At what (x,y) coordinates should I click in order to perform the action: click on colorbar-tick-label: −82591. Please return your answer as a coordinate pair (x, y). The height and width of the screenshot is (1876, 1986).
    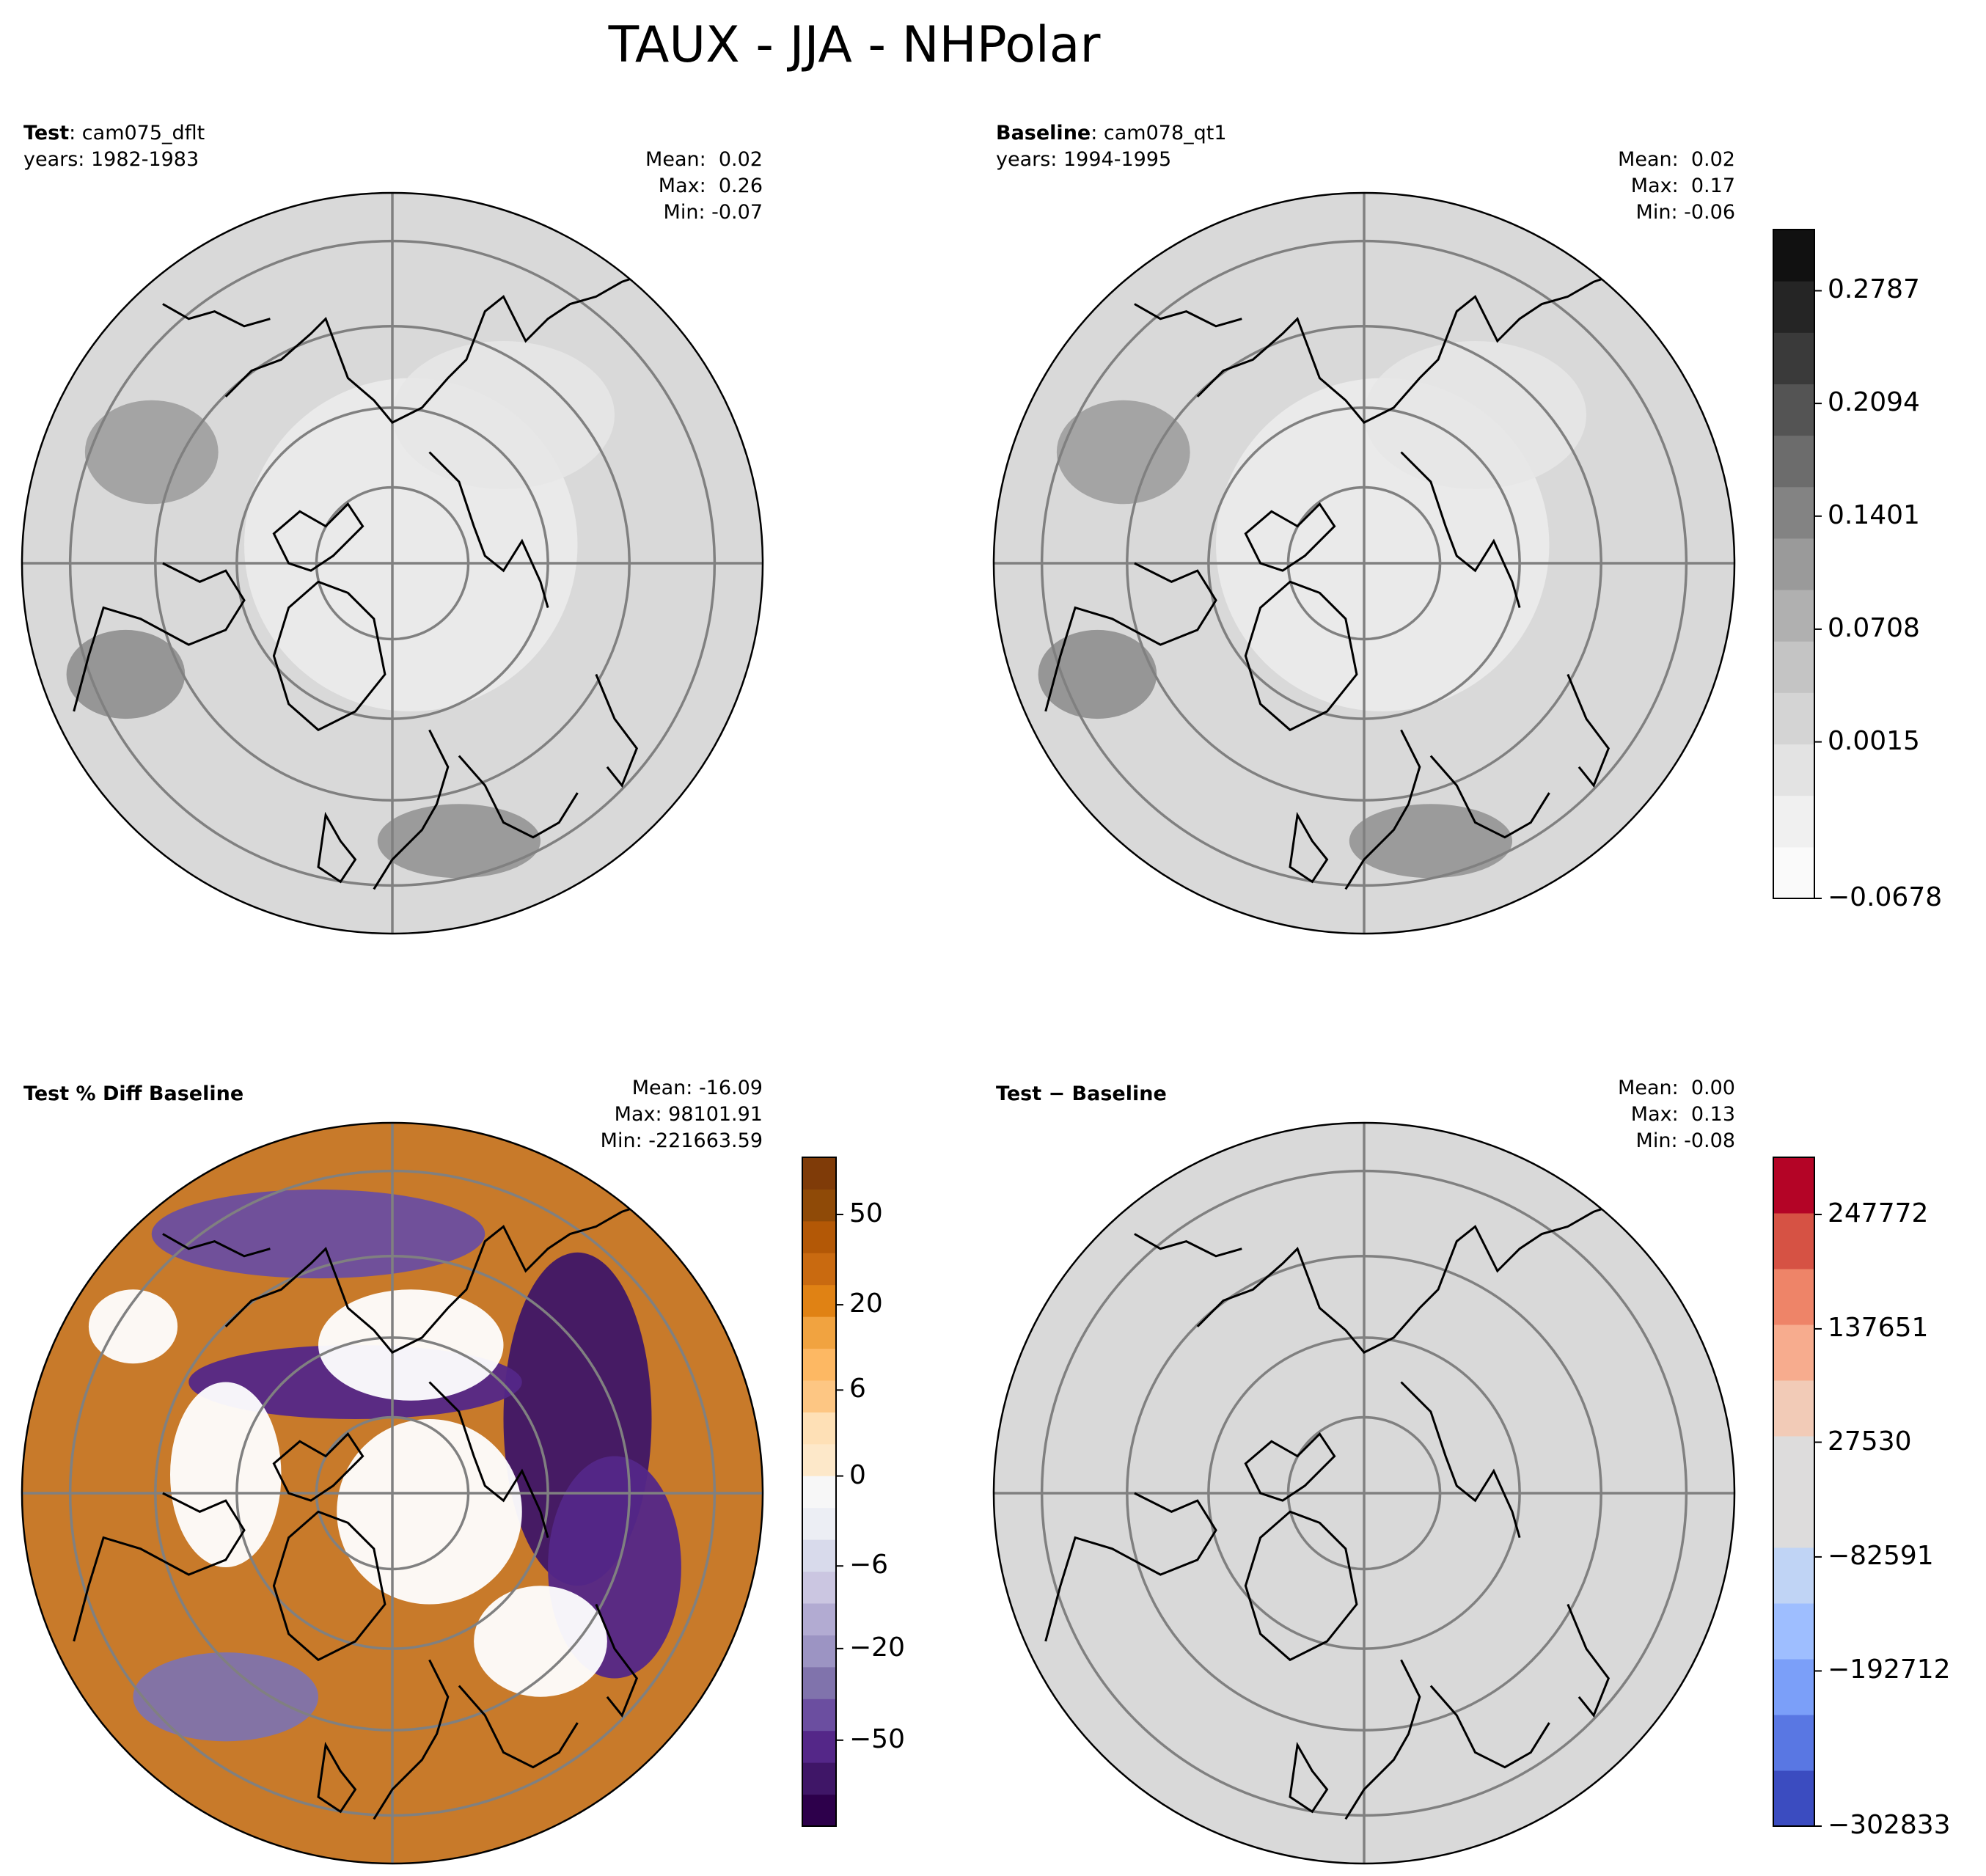
    Looking at the image, I should click on (1881, 1555).